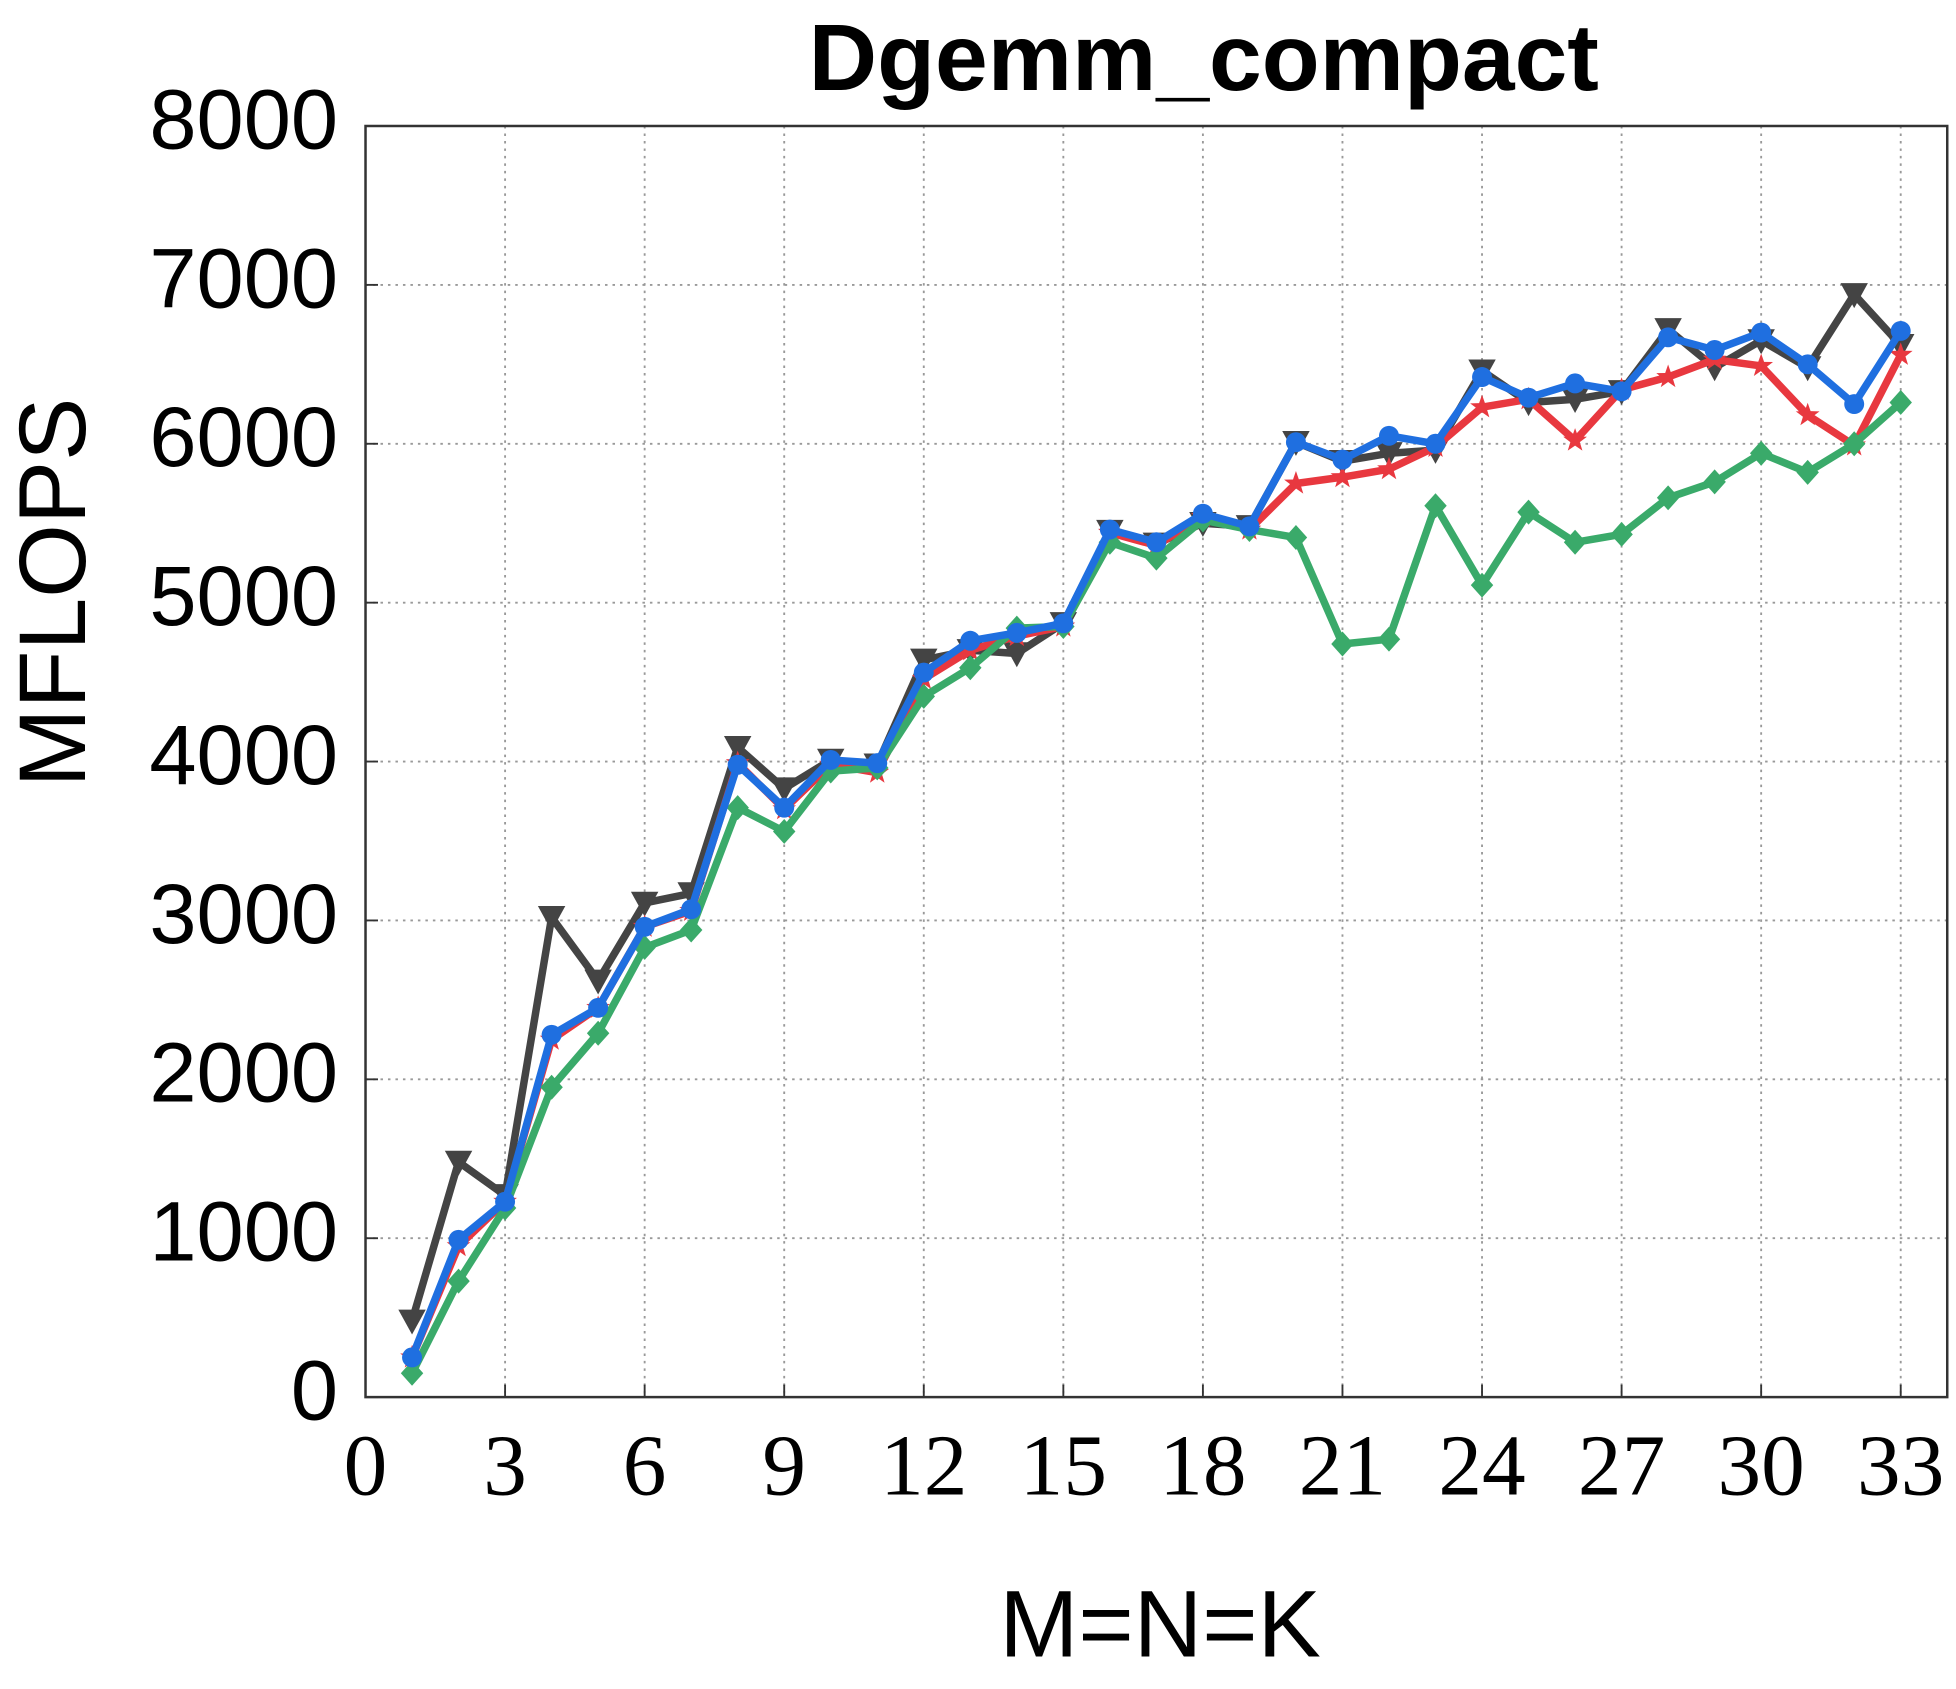 This screenshot has height=1689, width=1956. Describe the element at coordinates (923, 1464) in the screenshot. I see `x-tick-label: 12` at that location.